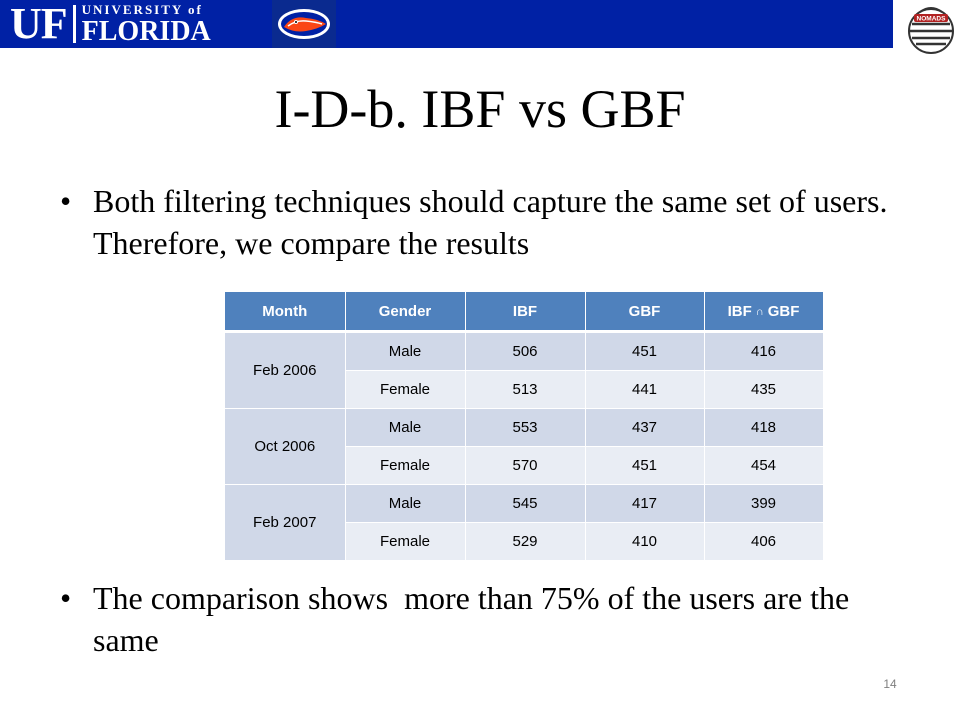 The image size is (960, 720). Describe the element at coordinates (764, 389) in the screenshot. I see `intersection-cell: 435` at that location.